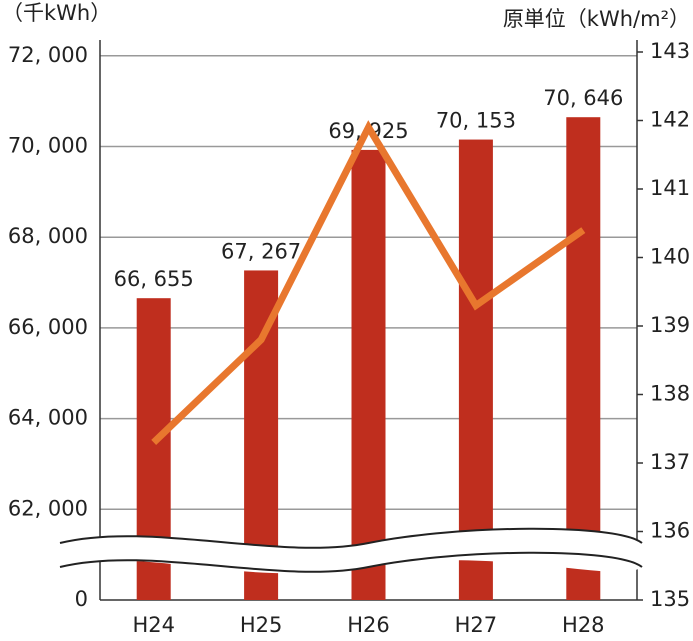  Describe the element at coordinates (48, 508) in the screenshot. I see `y-tick-label: 62, 000` at that location.